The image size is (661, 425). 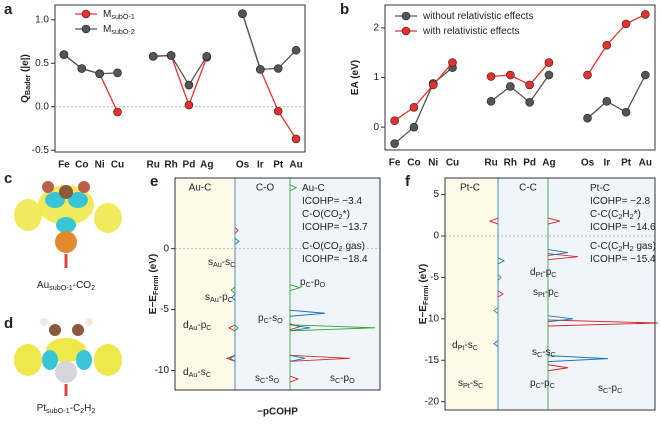 What do you see at coordinates (623, 227) in the screenshot?
I see `icohp-text: ICOHP= −14.6` at bounding box center [623, 227].